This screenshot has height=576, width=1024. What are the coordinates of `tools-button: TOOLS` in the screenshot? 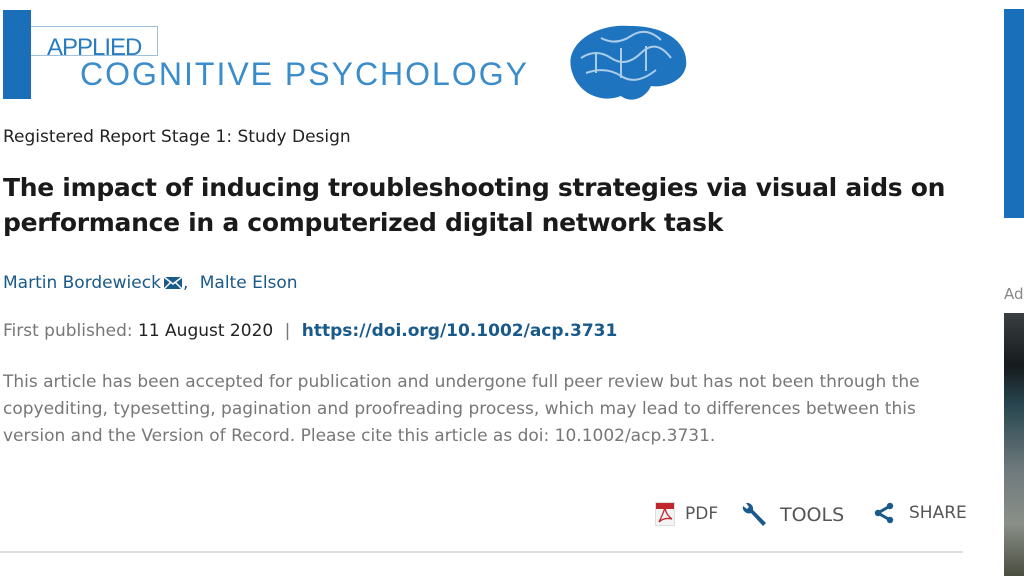 It's located at (792, 515).